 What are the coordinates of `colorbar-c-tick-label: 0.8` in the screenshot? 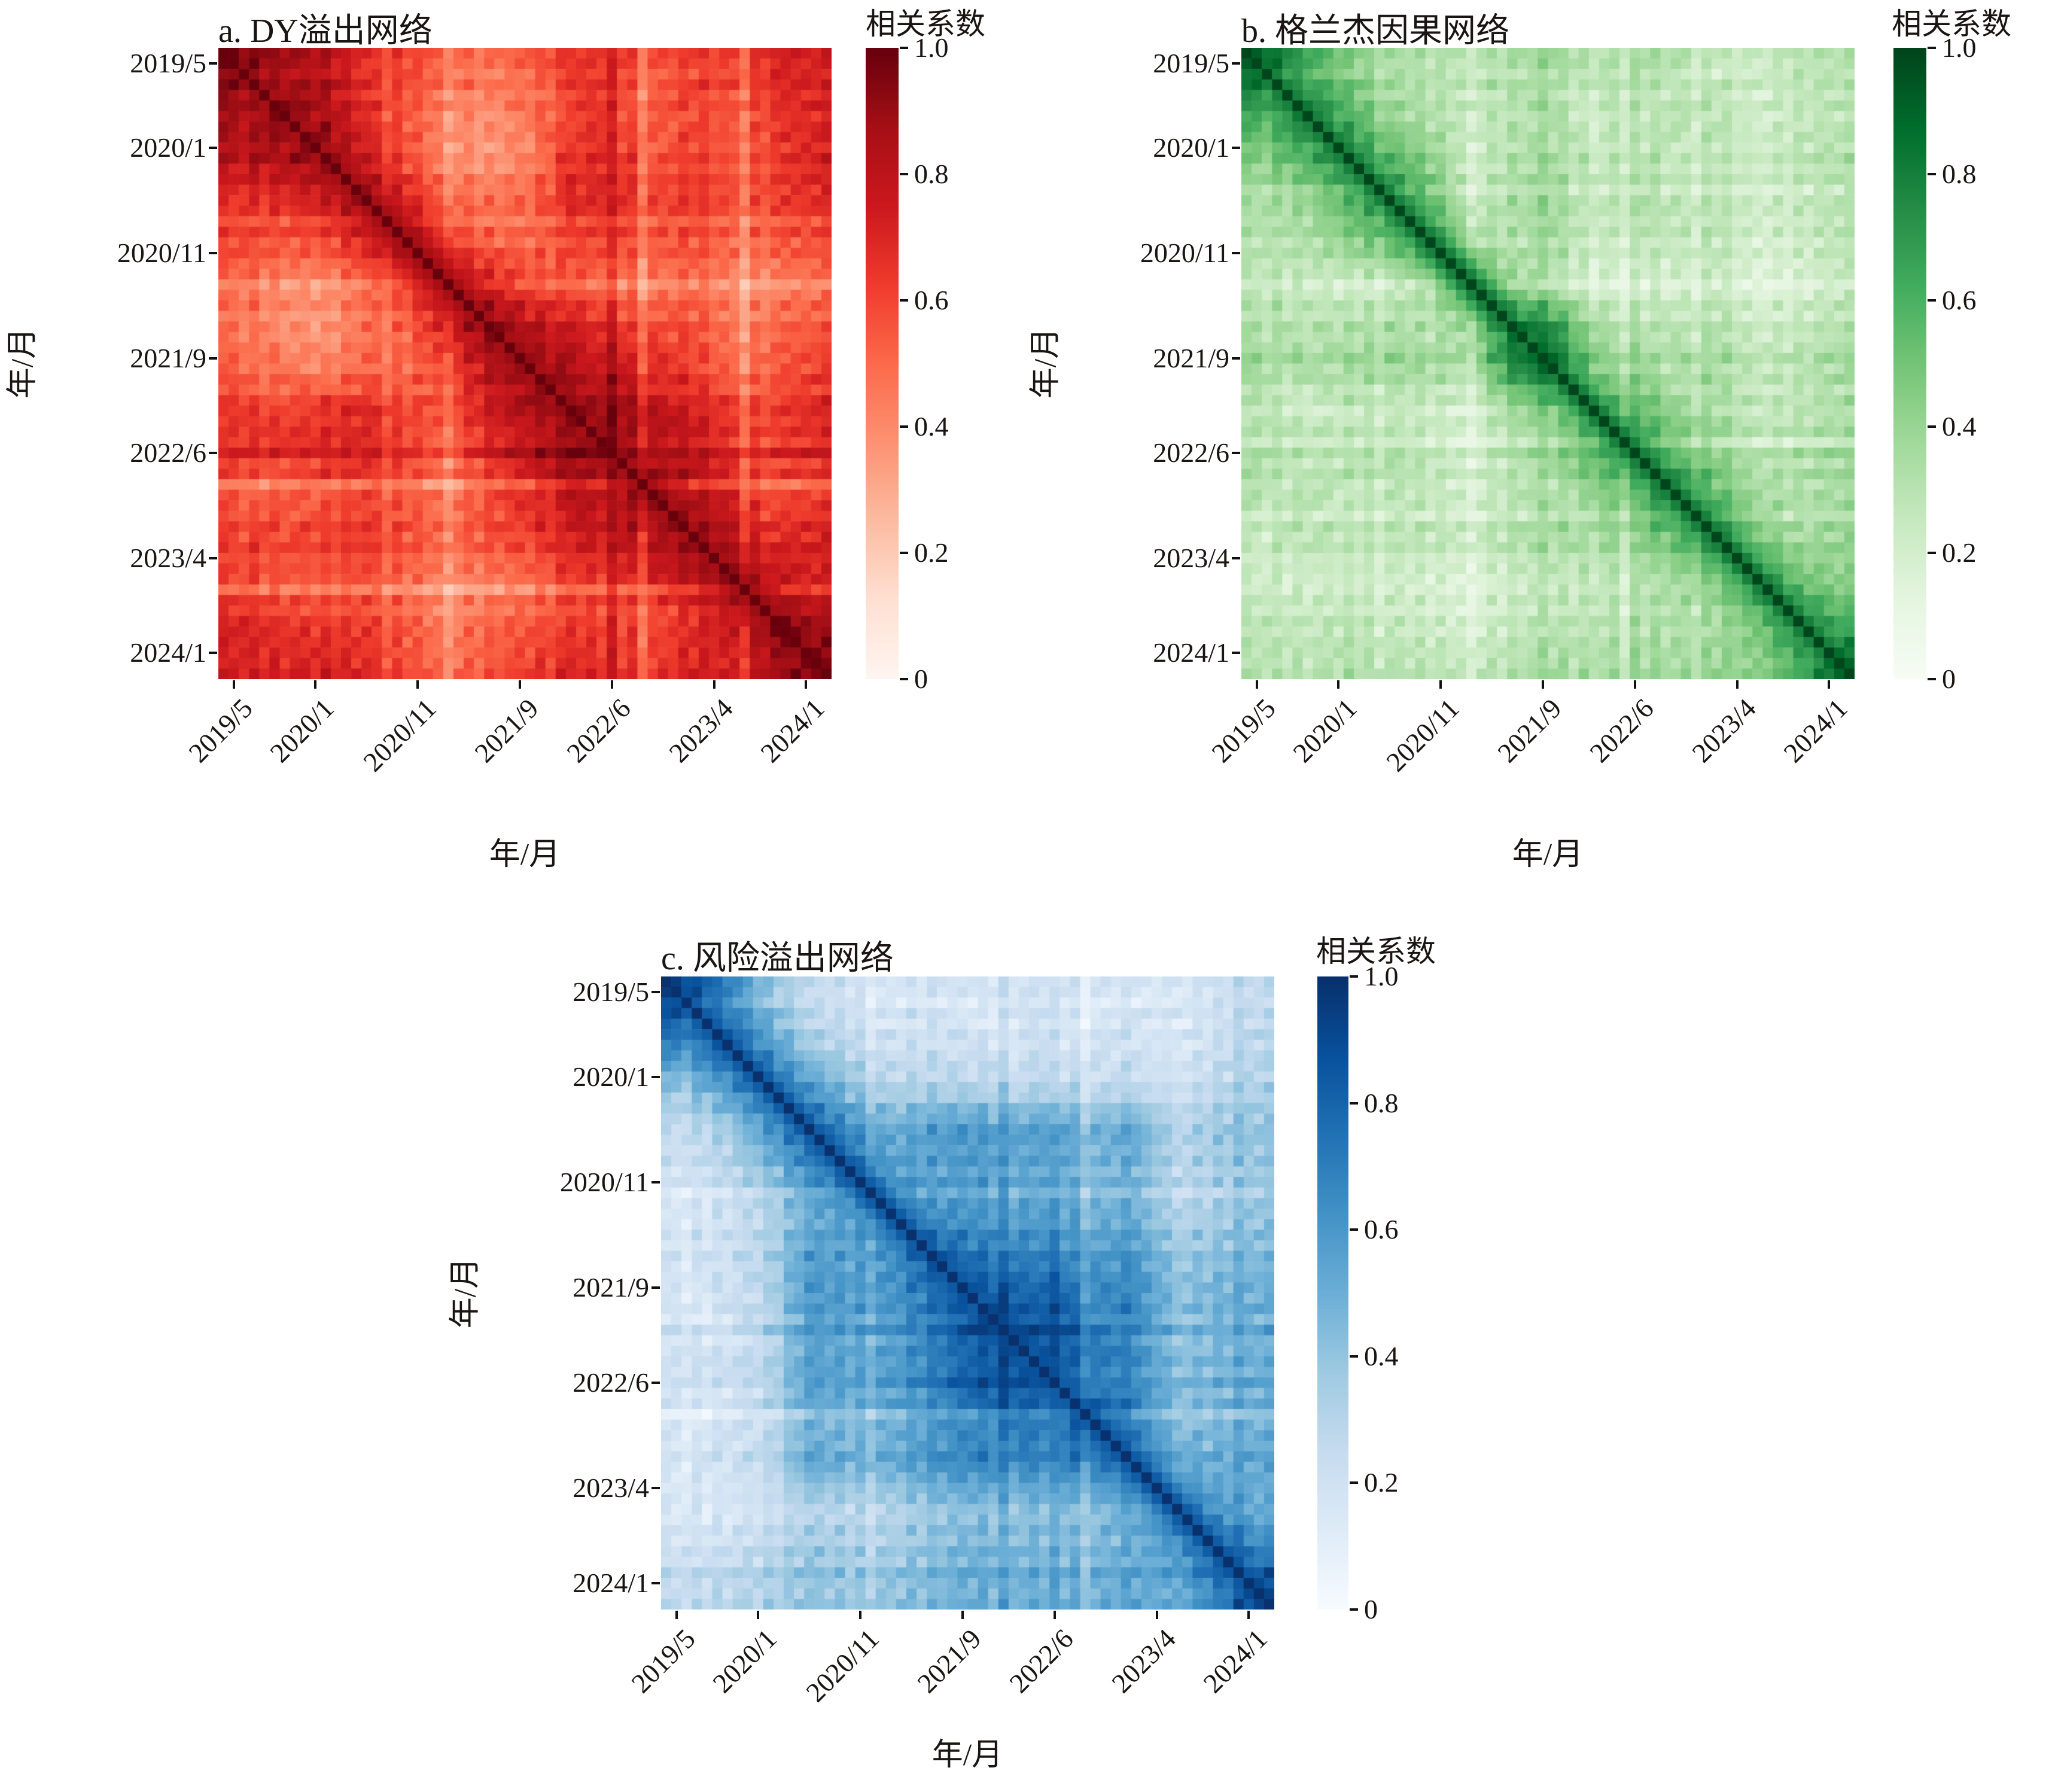 It's located at (1381, 1102).